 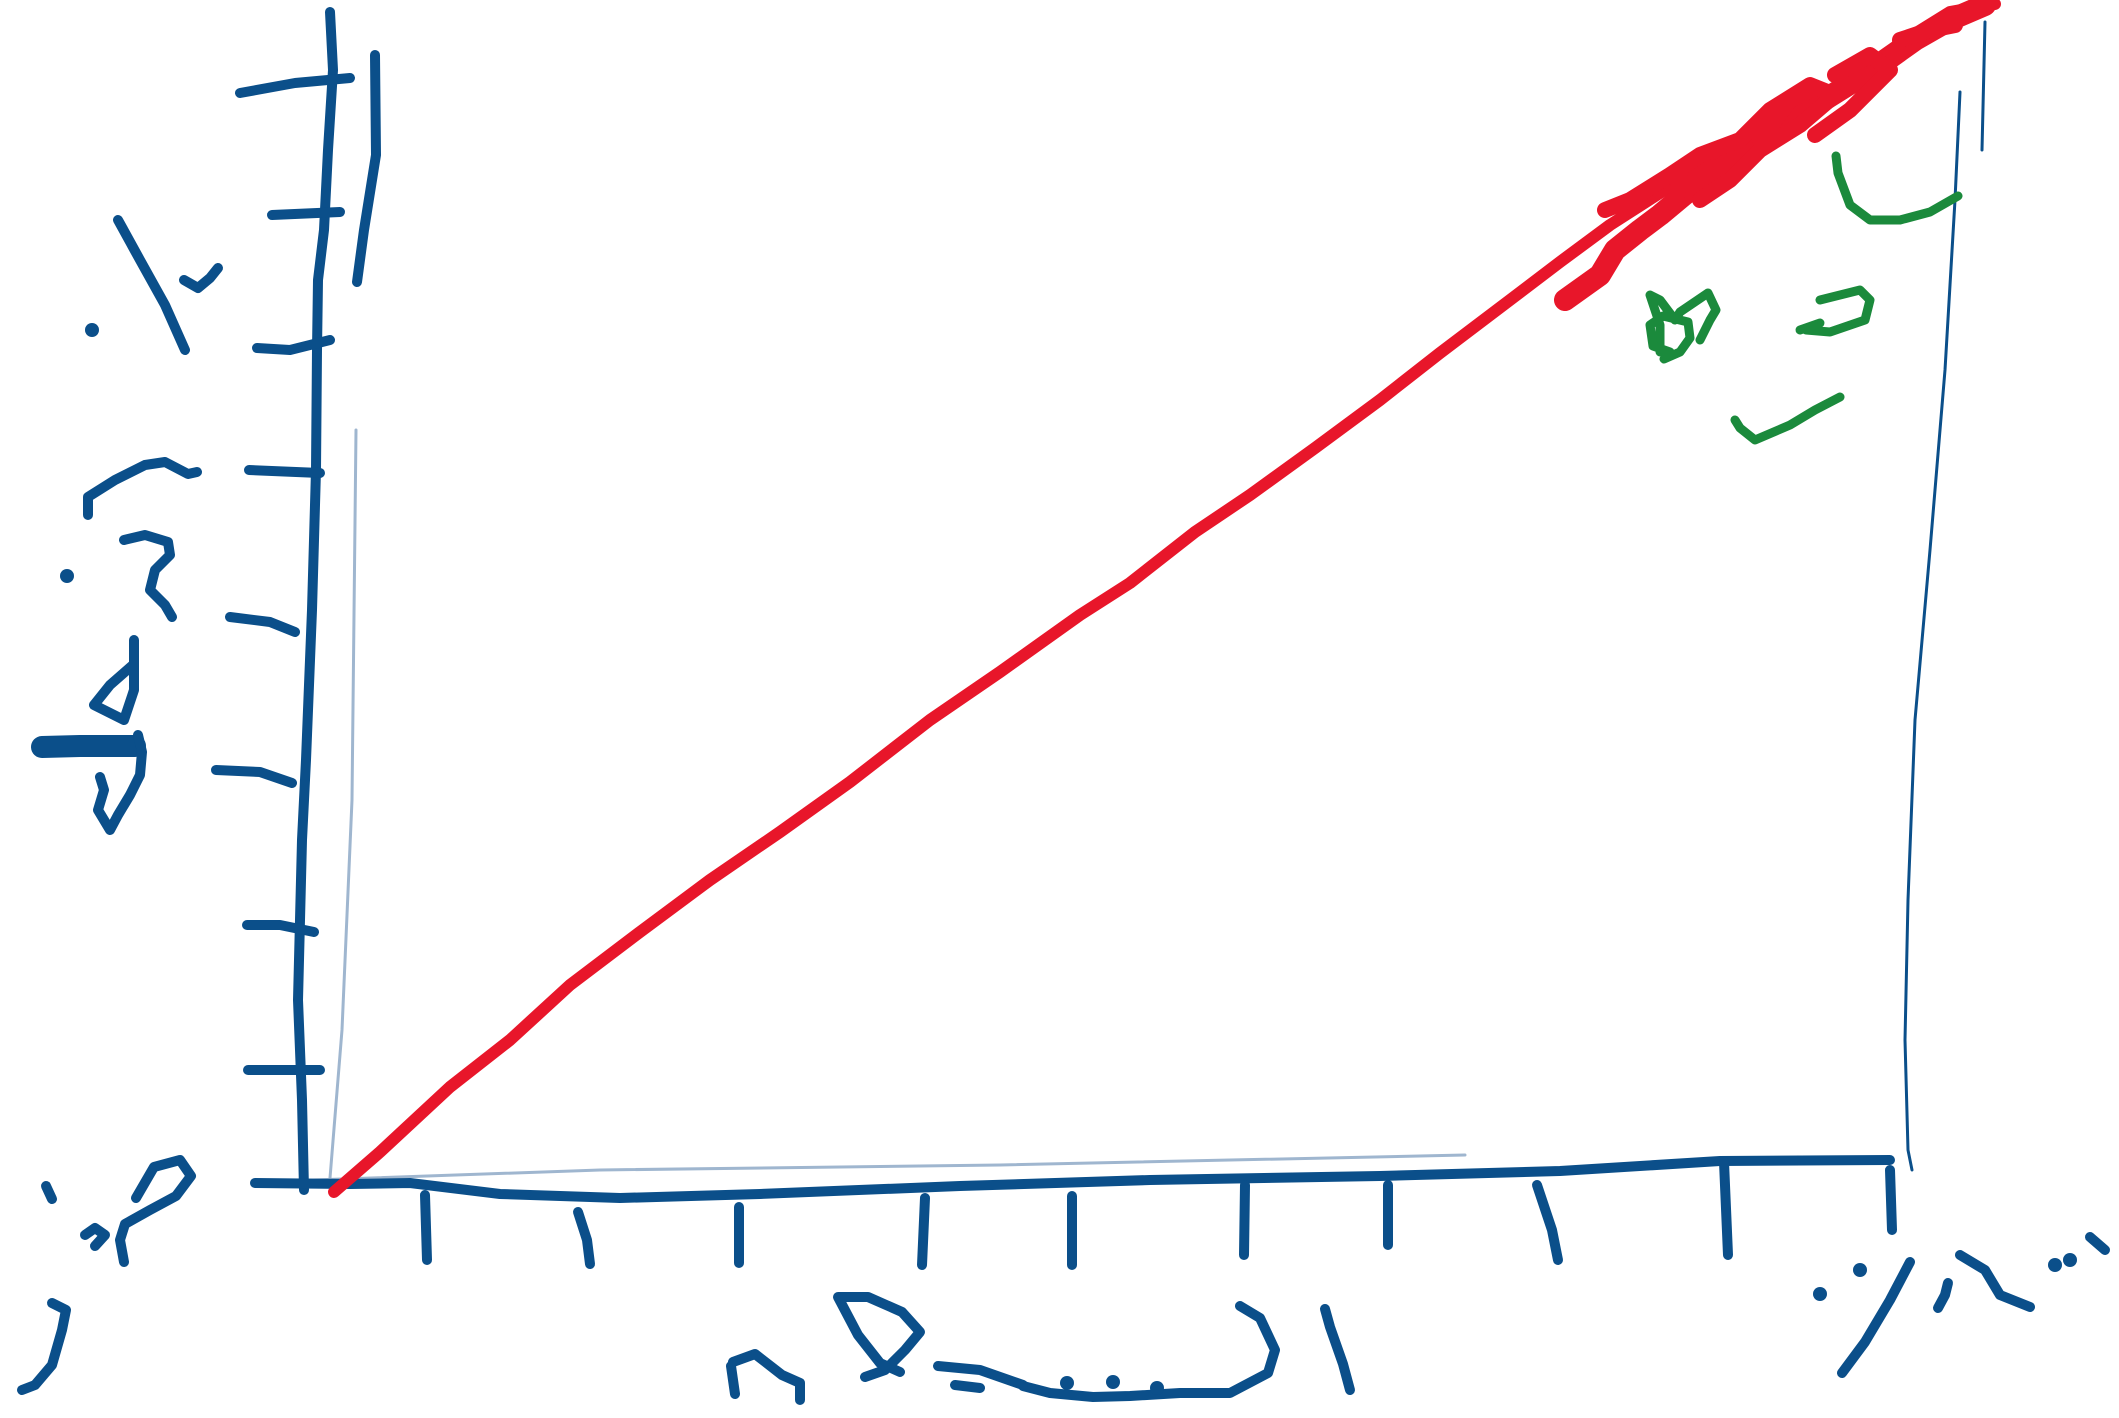 What do you see at coordinates (1961, 1305) in the screenshot?
I see `x-max-label-drawing` at bounding box center [1961, 1305].